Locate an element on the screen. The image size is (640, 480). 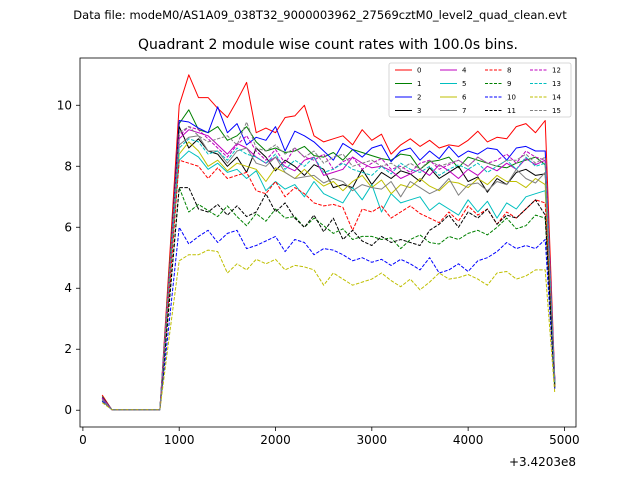
legend-box is located at coordinates (480, 90).